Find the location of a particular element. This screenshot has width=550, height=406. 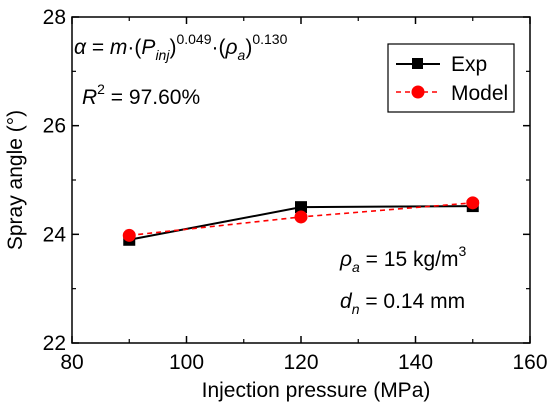

legend-model-marker is located at coordinates (418, 92).